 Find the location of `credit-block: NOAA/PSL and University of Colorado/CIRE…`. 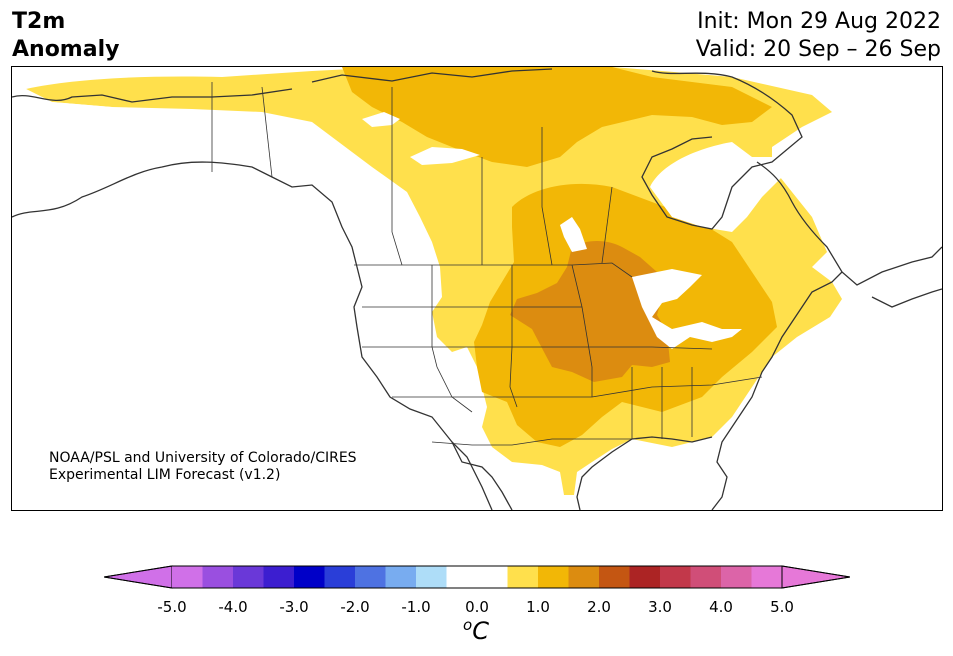

credit-block: NOAA/PSL and University of Colorado/CIRE… is located at coordinates (203, 467).